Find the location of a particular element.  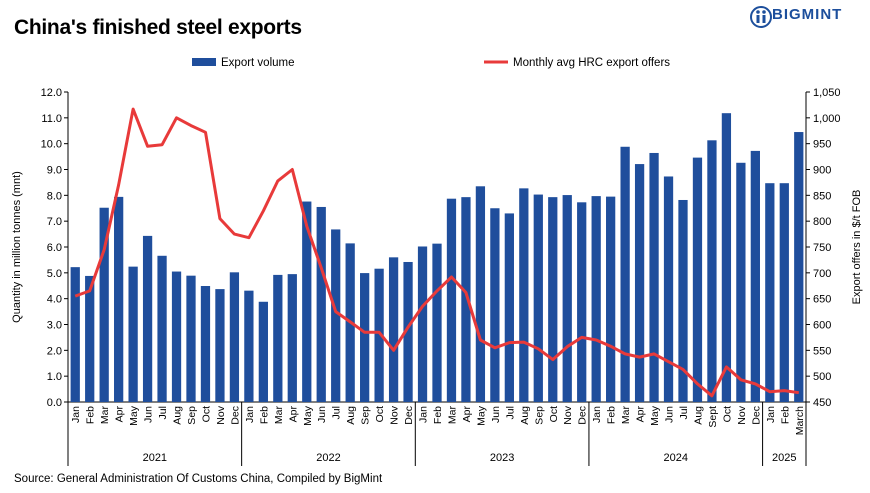

y-tick-label-left: 3.0 is located at coordinates (54, 326).